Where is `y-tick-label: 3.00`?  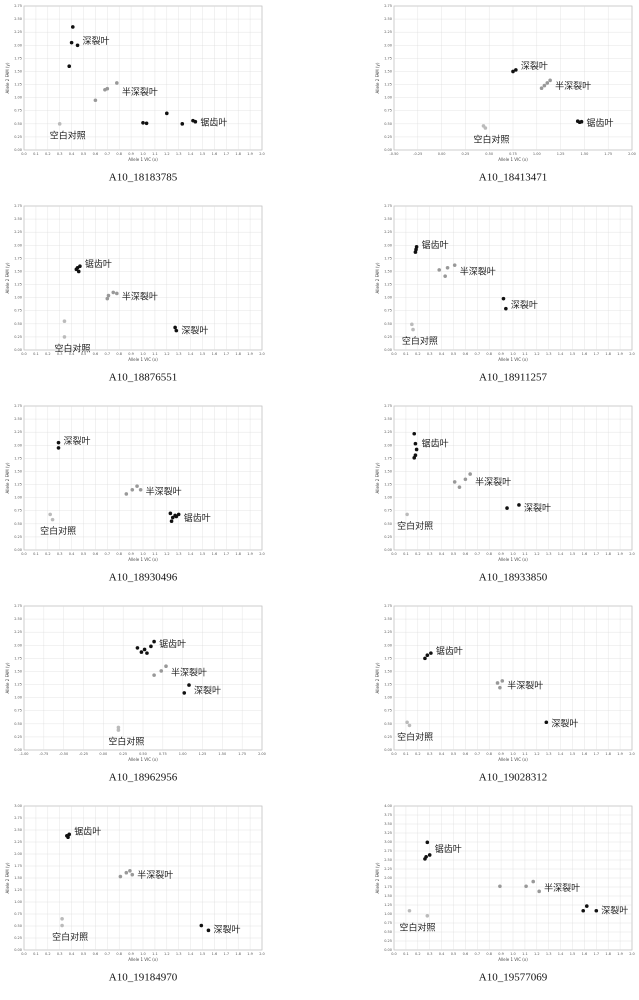
y-tick-label: 3.00 is located at coordinates (388, 842).